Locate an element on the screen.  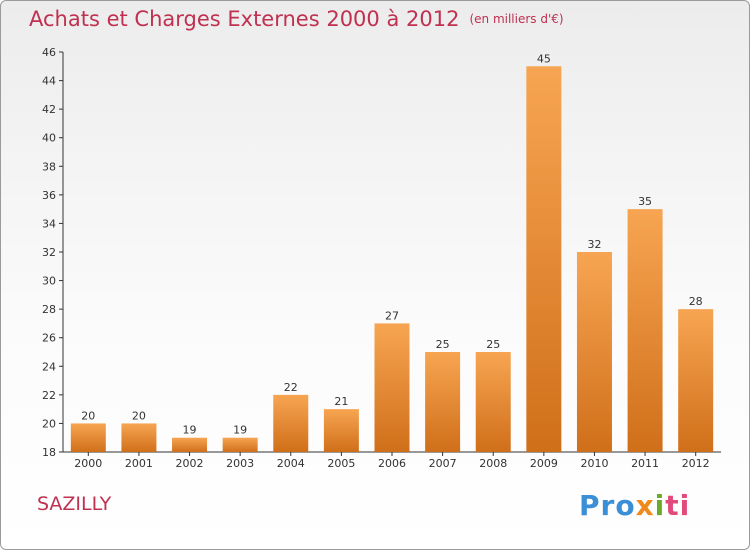
y-tick-label: 40 is located at coordinates (49, 138).